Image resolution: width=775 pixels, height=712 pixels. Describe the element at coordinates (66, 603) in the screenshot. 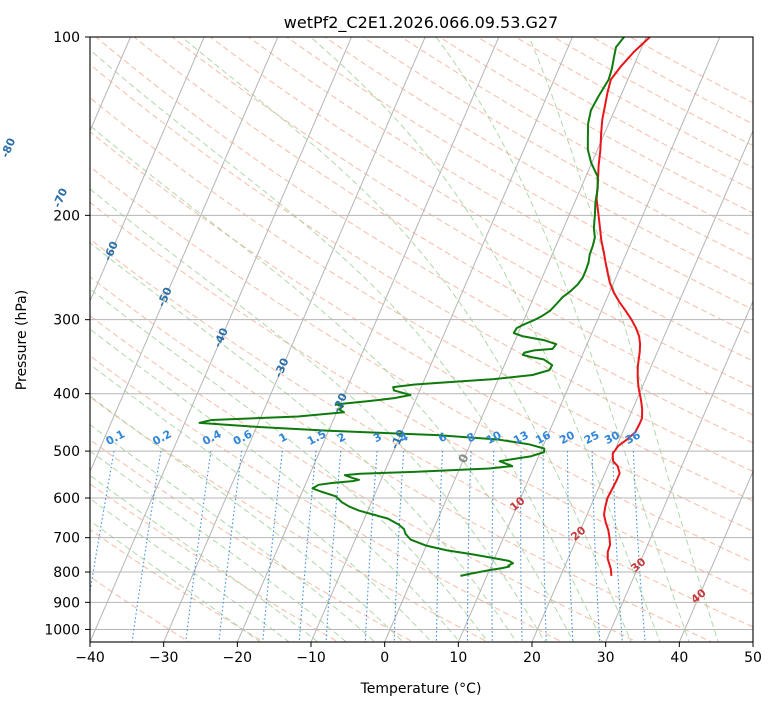

I see `y-tick-label: 900` at that location.